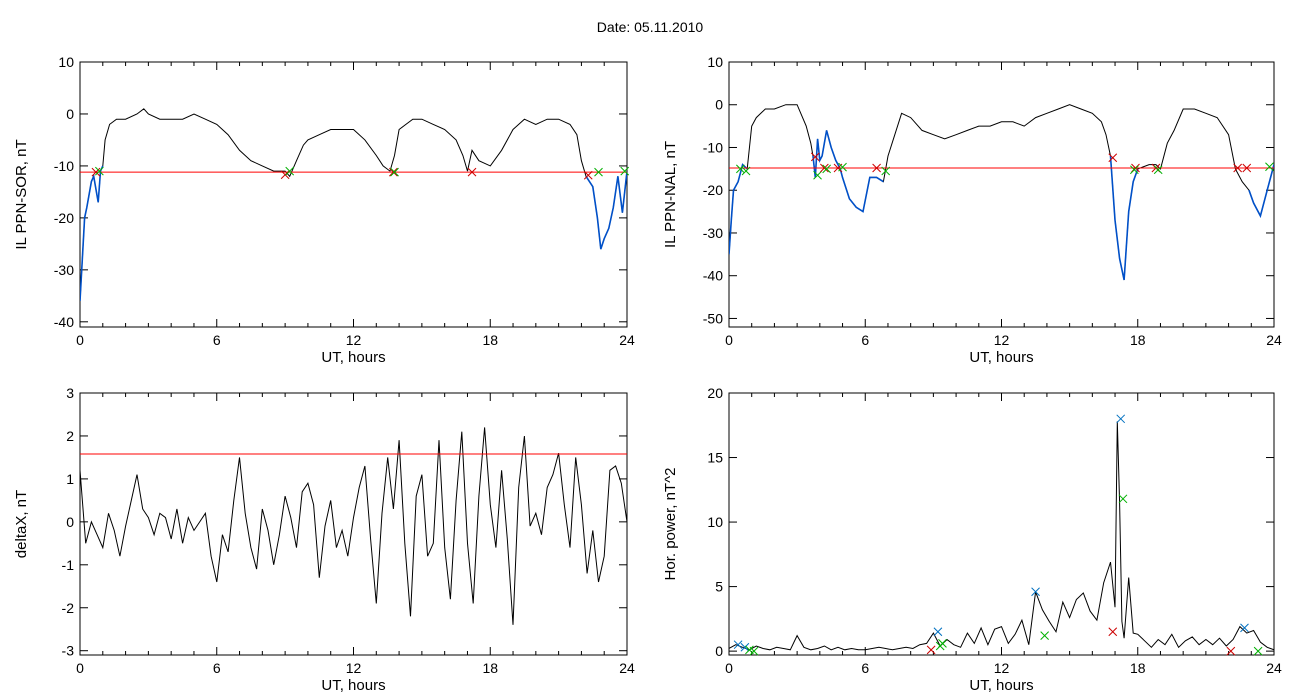  I want to click on y-tick-label: 20, so click(715, 393).